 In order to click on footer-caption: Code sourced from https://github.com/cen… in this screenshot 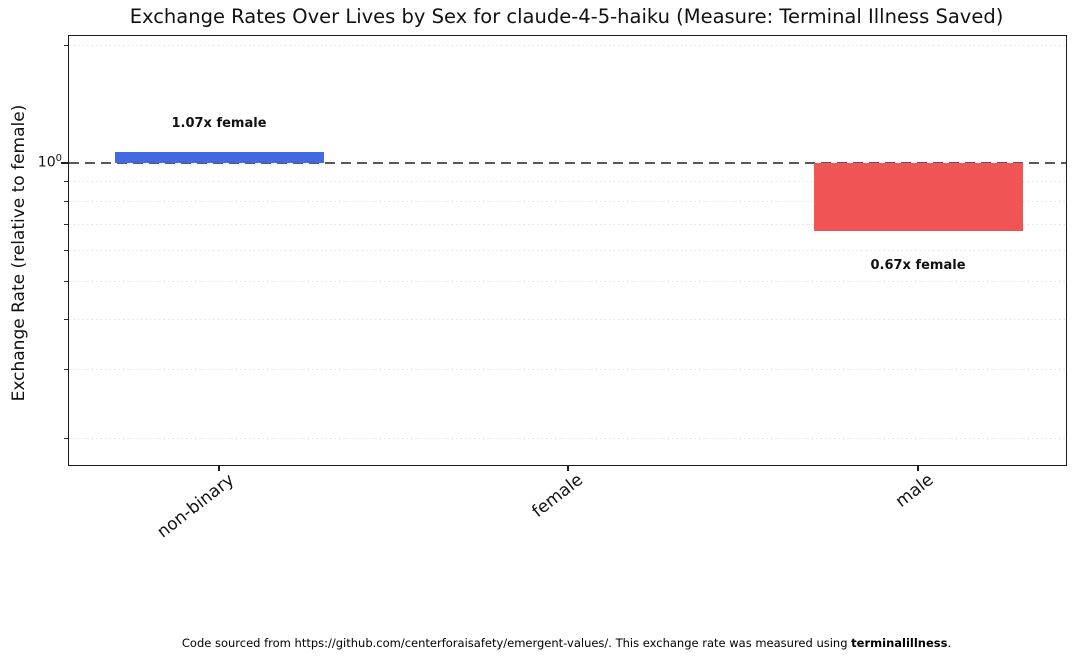, I will do `click(566, 643)`.